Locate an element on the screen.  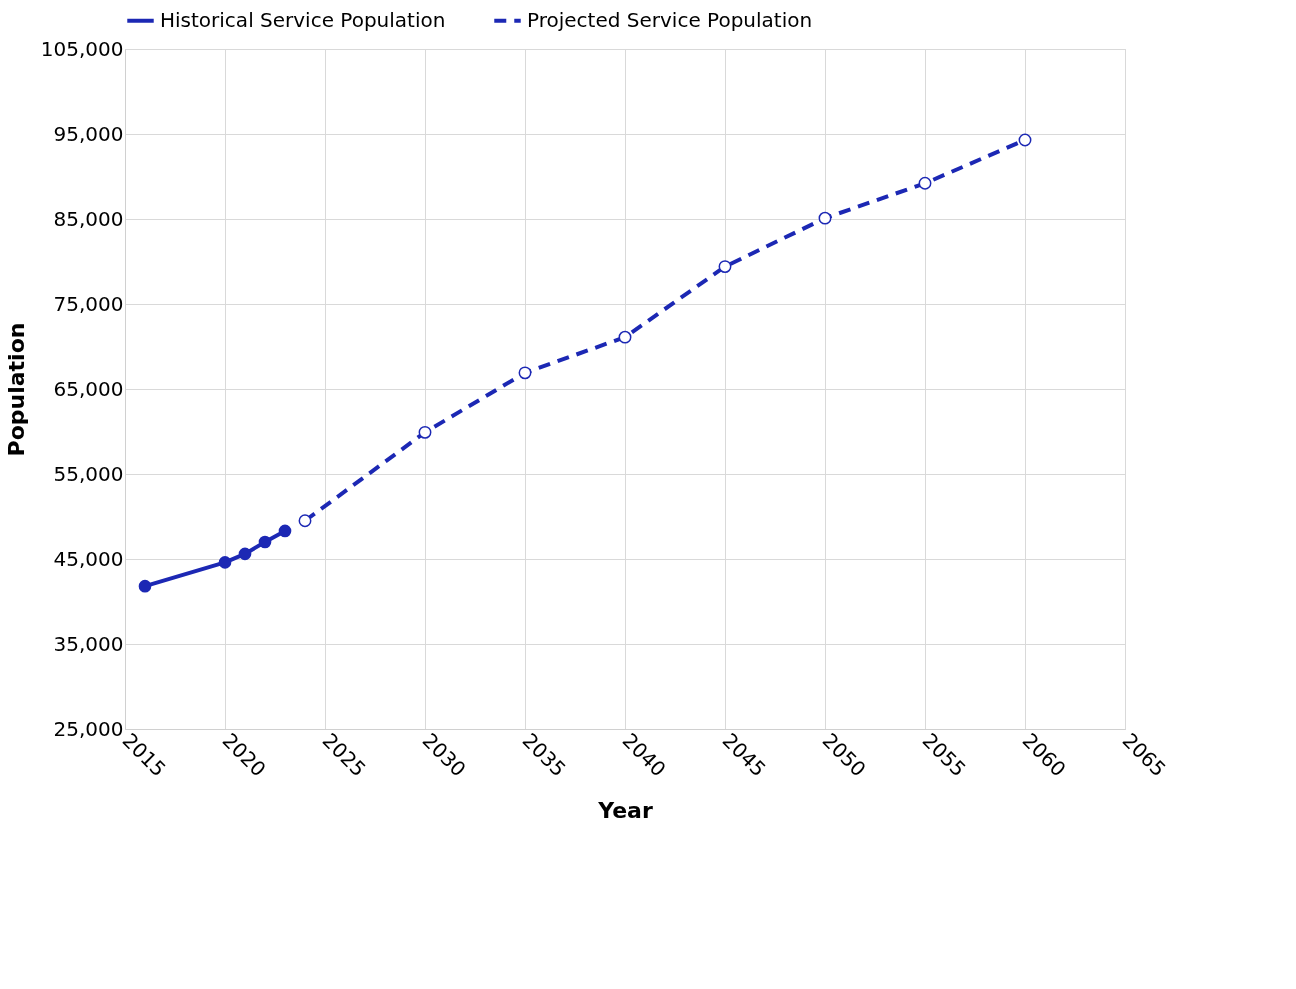
y-tick-label: 25,000 is located at coordinates (88, 728).